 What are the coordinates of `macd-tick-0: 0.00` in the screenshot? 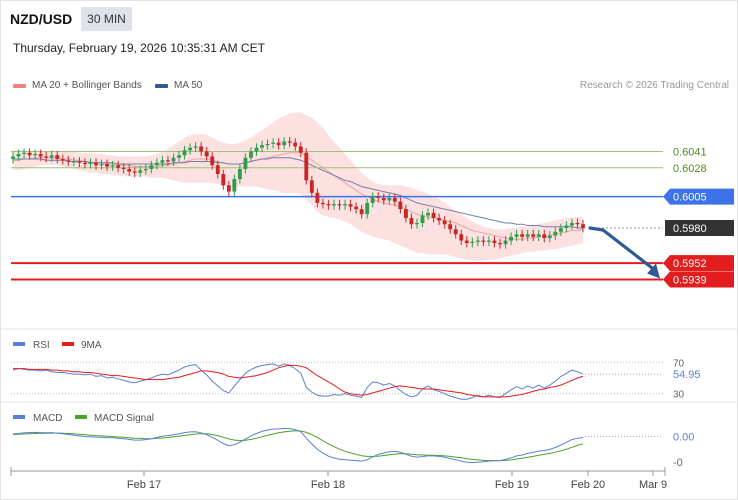 It's located at (683, 437).